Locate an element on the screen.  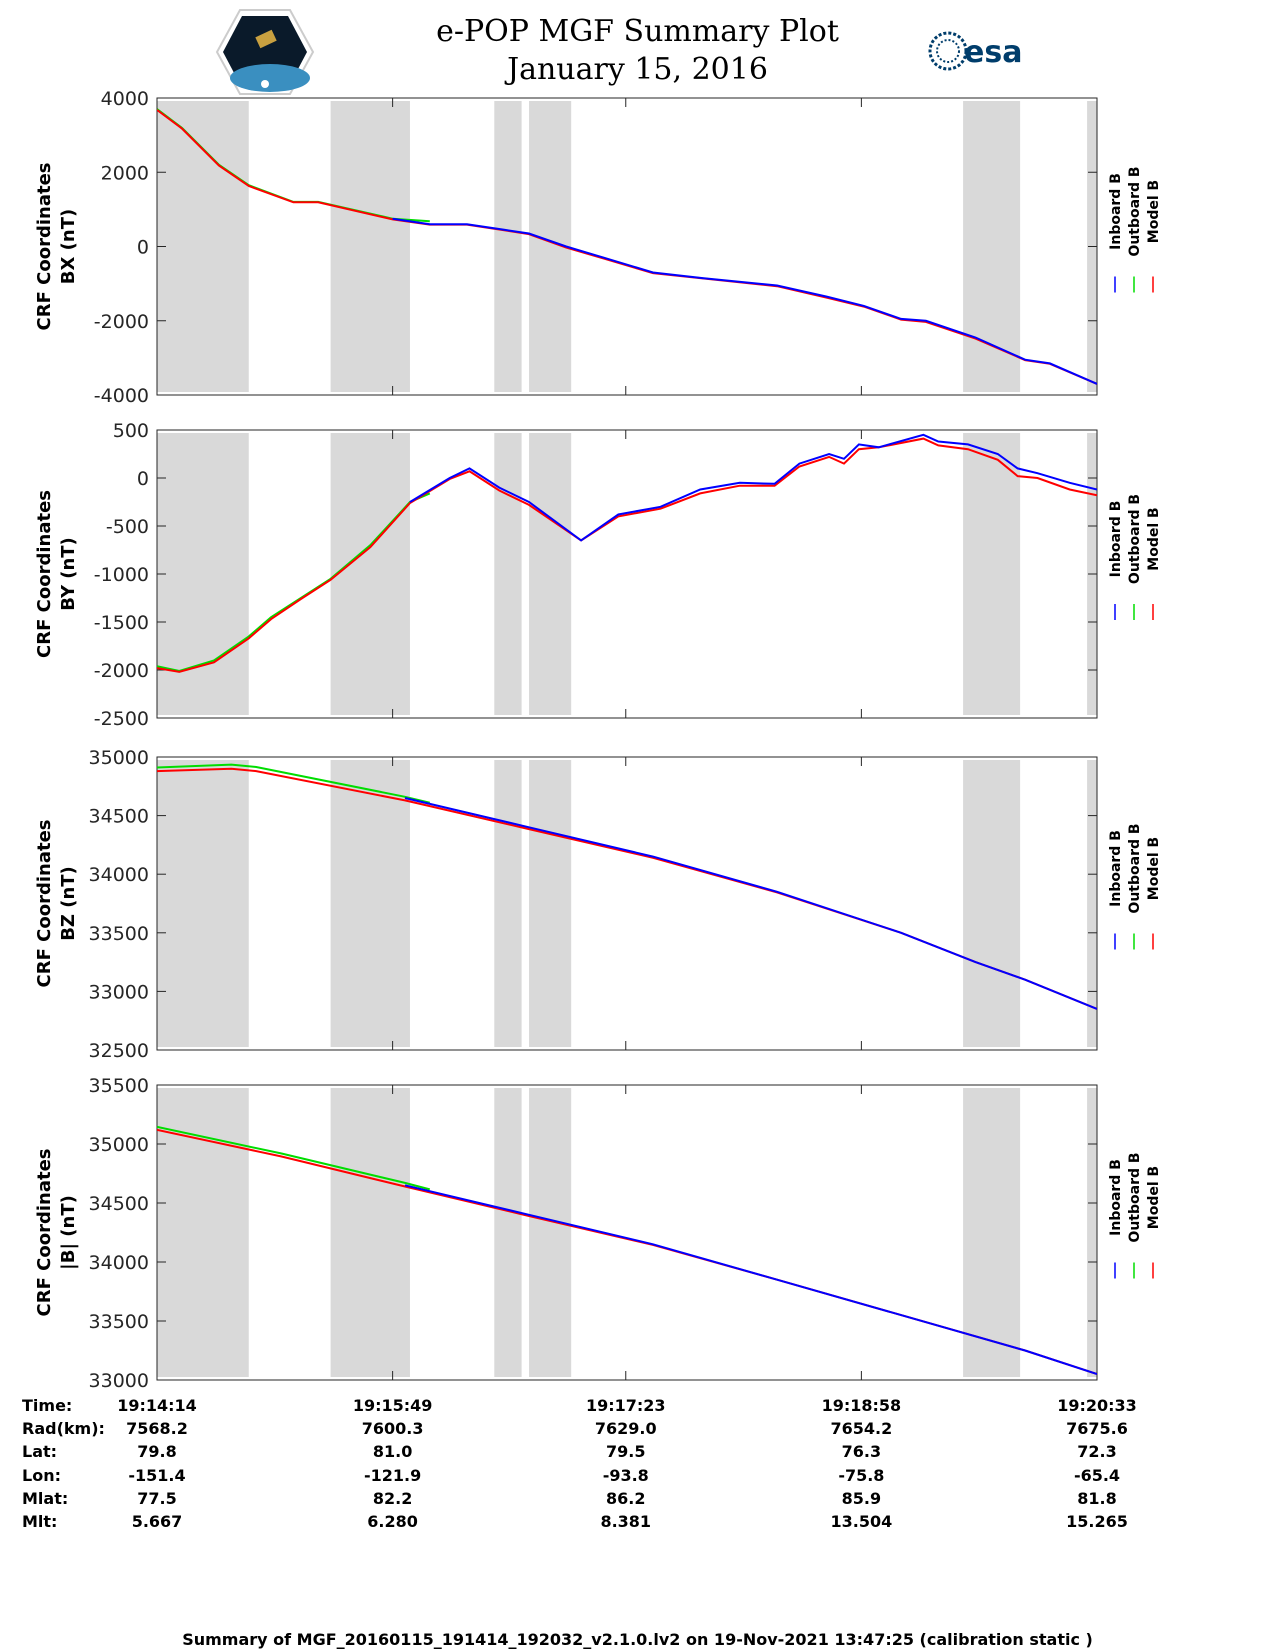
svg-text: esa is located at coordinates (993, 52).